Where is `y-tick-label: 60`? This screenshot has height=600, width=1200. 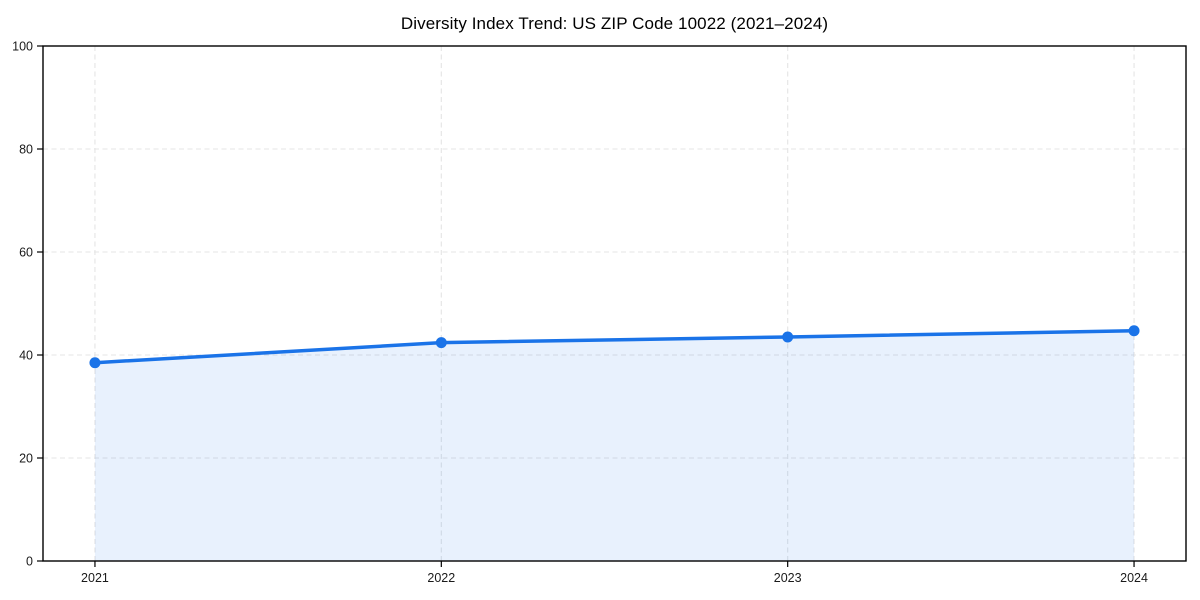
y-tick-label: 60 is located at coordinates (26, 253).